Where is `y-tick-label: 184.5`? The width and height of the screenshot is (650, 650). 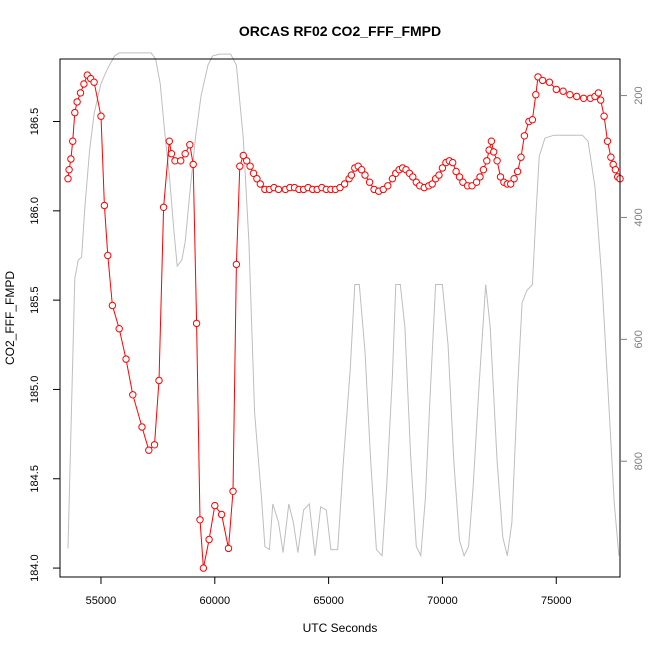 y-tick-label: 184.5 is located at coordinates (35, 479).